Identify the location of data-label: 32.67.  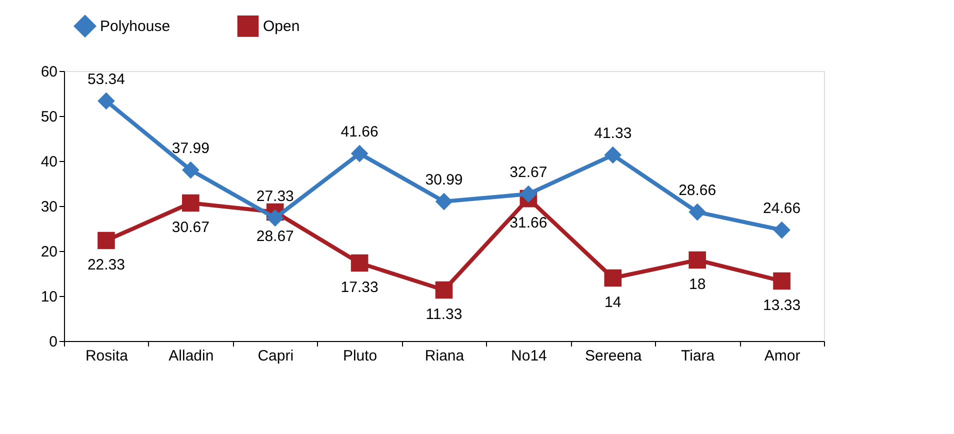
(529, 172).